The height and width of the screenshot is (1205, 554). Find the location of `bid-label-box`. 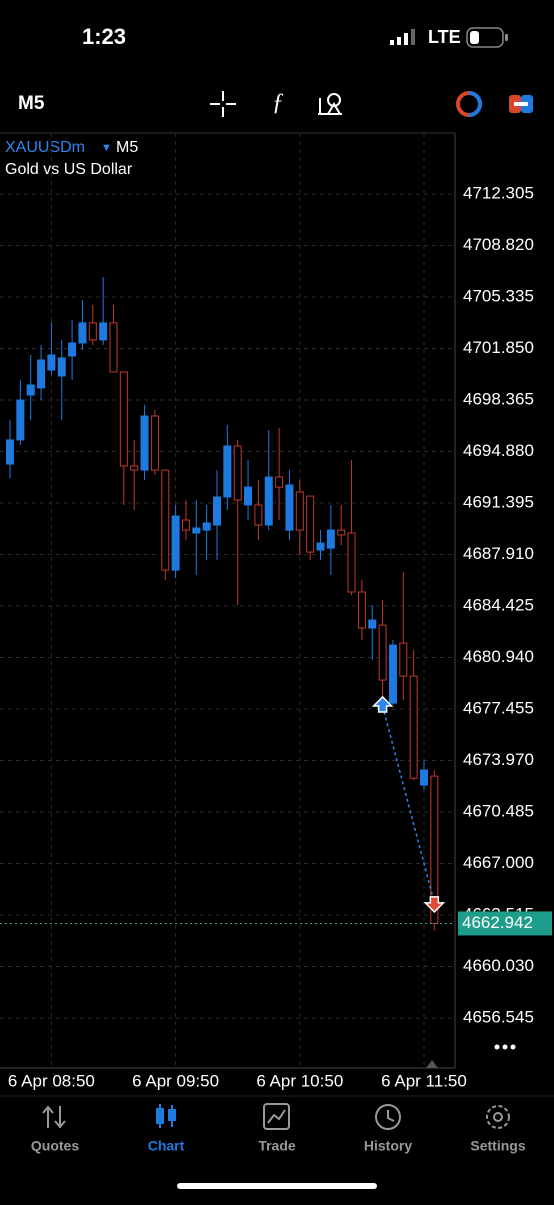

bid-label-box is located at coordinates (505, 923).